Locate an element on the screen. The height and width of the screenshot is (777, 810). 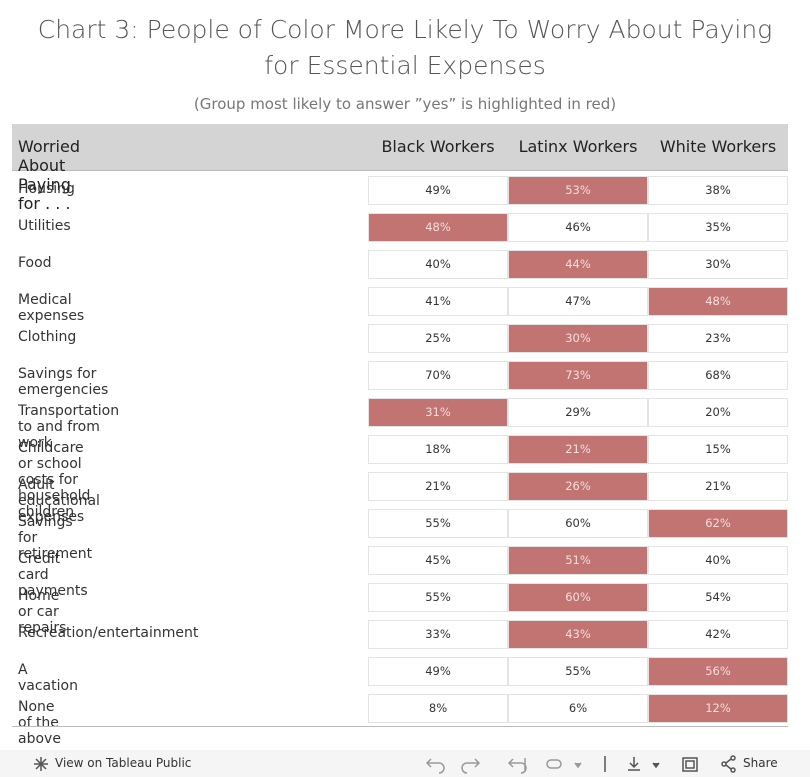
row-label: None of the above is located at coordinates (39, 723).